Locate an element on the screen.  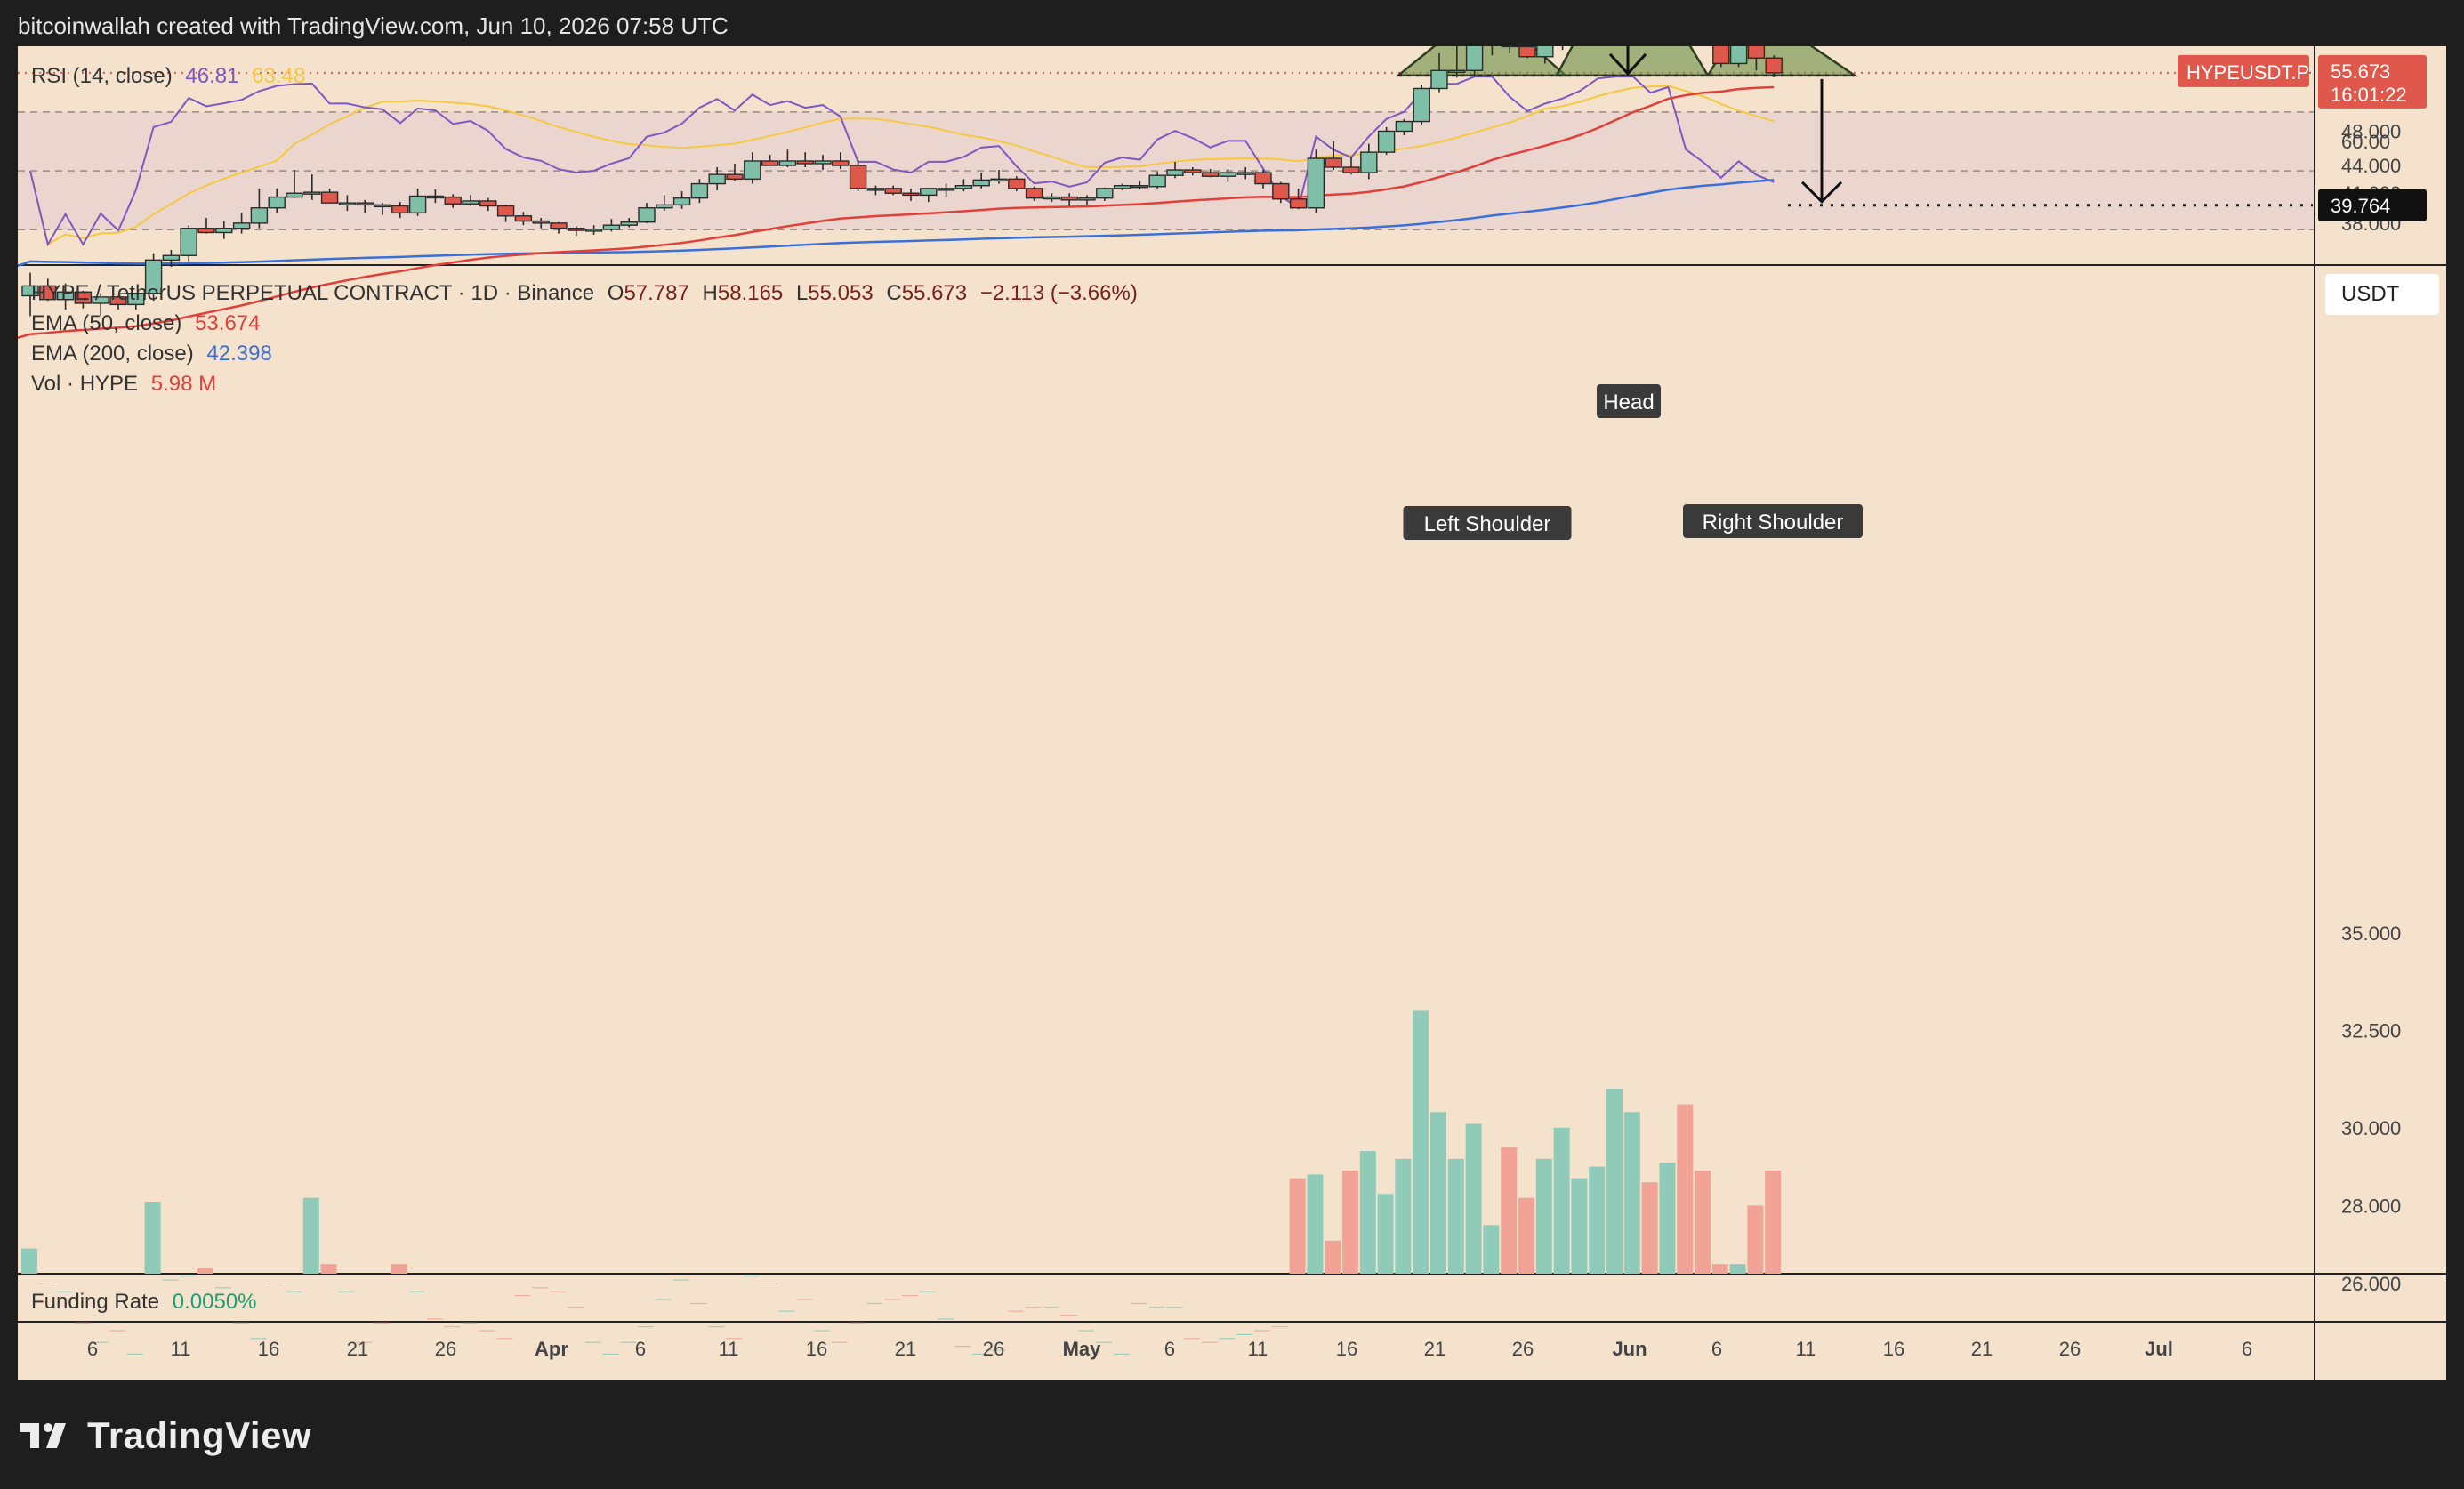
rsi-ma-value: 63.48 is located at coordinates (279, 76).